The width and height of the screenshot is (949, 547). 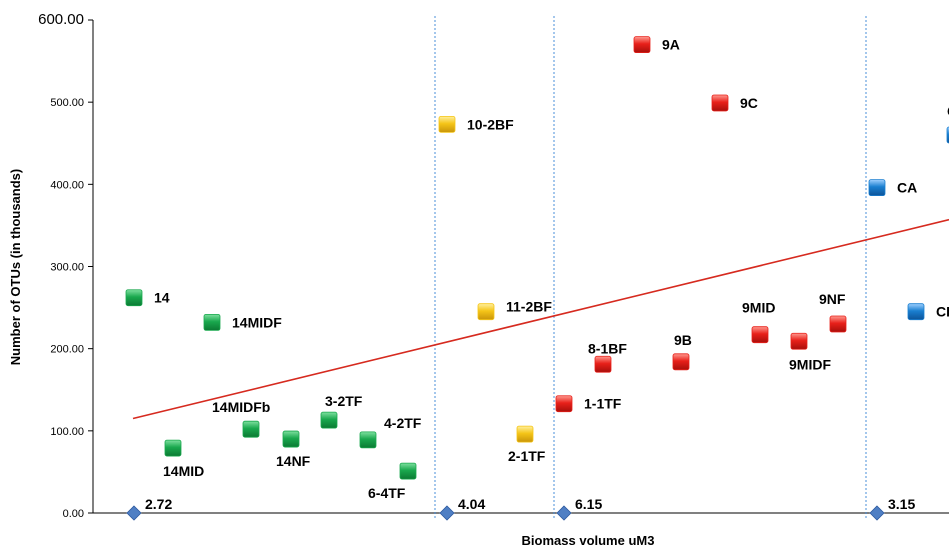 What do you see at coordinates (67, 432) in the screenshot?
I see `y-tick-label: 100.00` at bounding box center [67, 432].